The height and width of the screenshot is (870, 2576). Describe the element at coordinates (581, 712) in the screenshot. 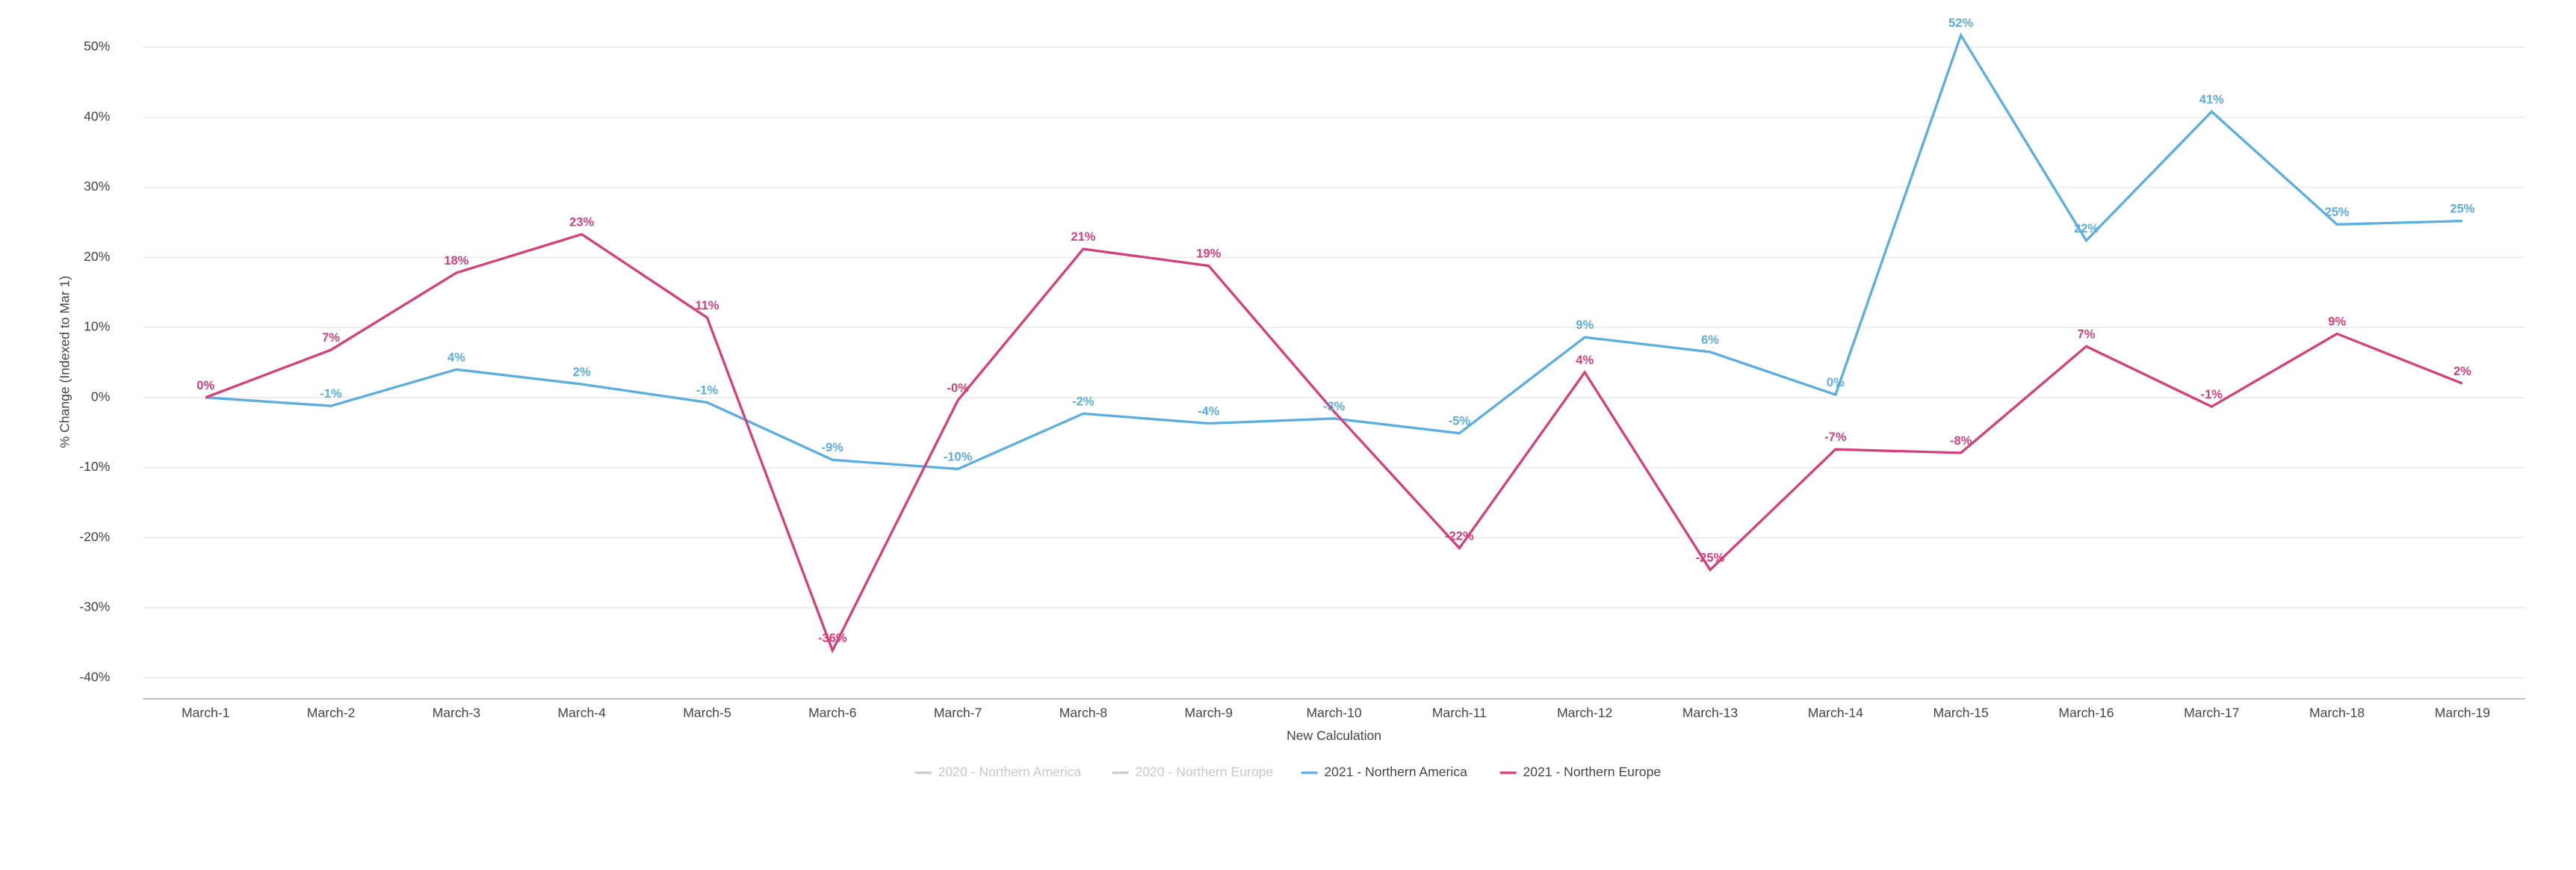

I see `x-tick-label: March-4` at that location.